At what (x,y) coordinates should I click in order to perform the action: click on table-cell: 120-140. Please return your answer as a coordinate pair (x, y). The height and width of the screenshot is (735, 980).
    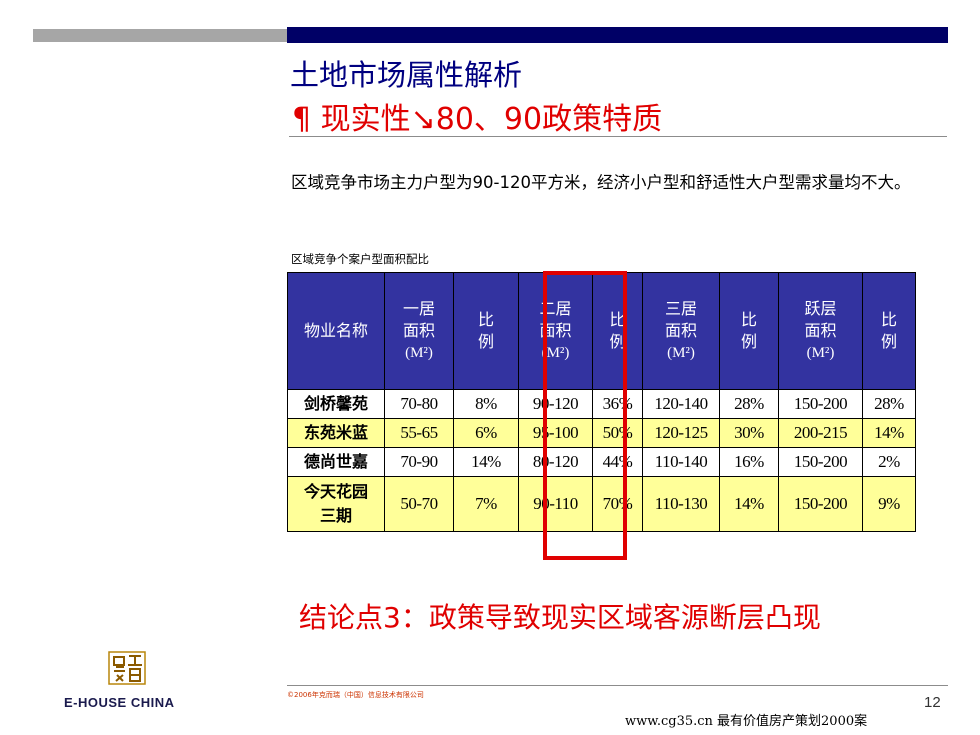
    Looking at the image, I should click on (681, 404).